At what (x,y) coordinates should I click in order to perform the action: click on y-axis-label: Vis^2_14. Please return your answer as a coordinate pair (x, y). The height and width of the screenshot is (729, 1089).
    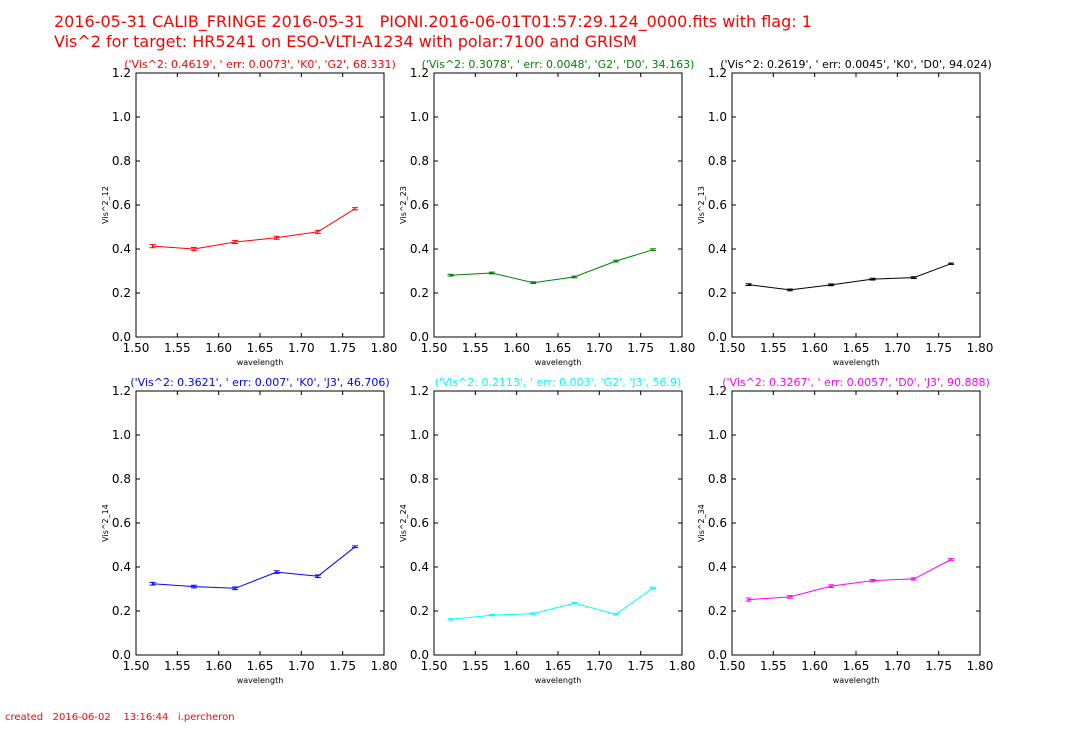
    Looking at the image, I should click on (105, 523).